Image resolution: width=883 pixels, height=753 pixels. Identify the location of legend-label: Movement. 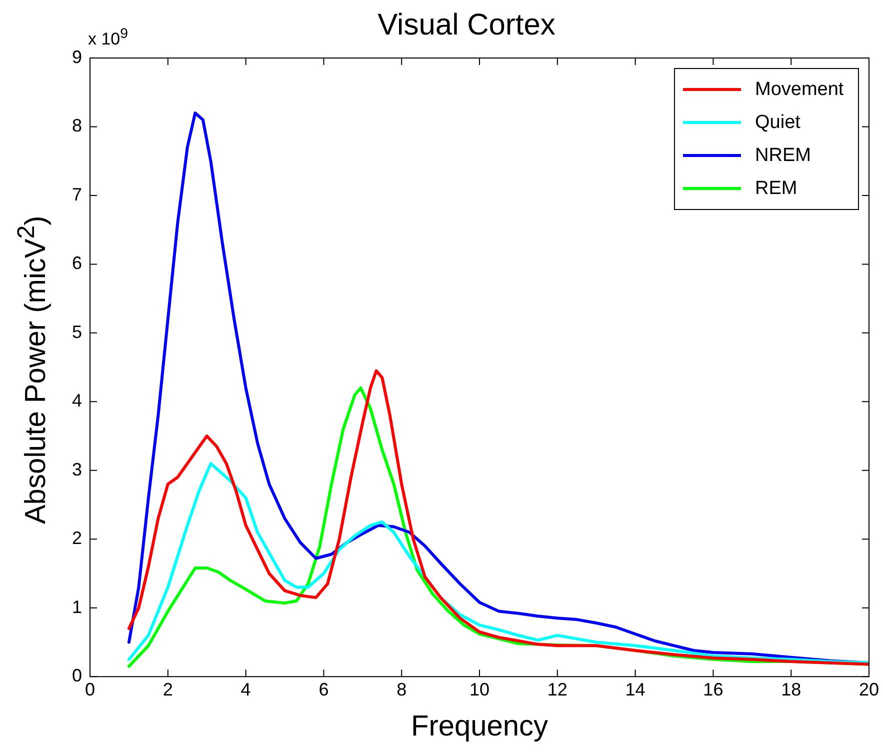
(799, 89).